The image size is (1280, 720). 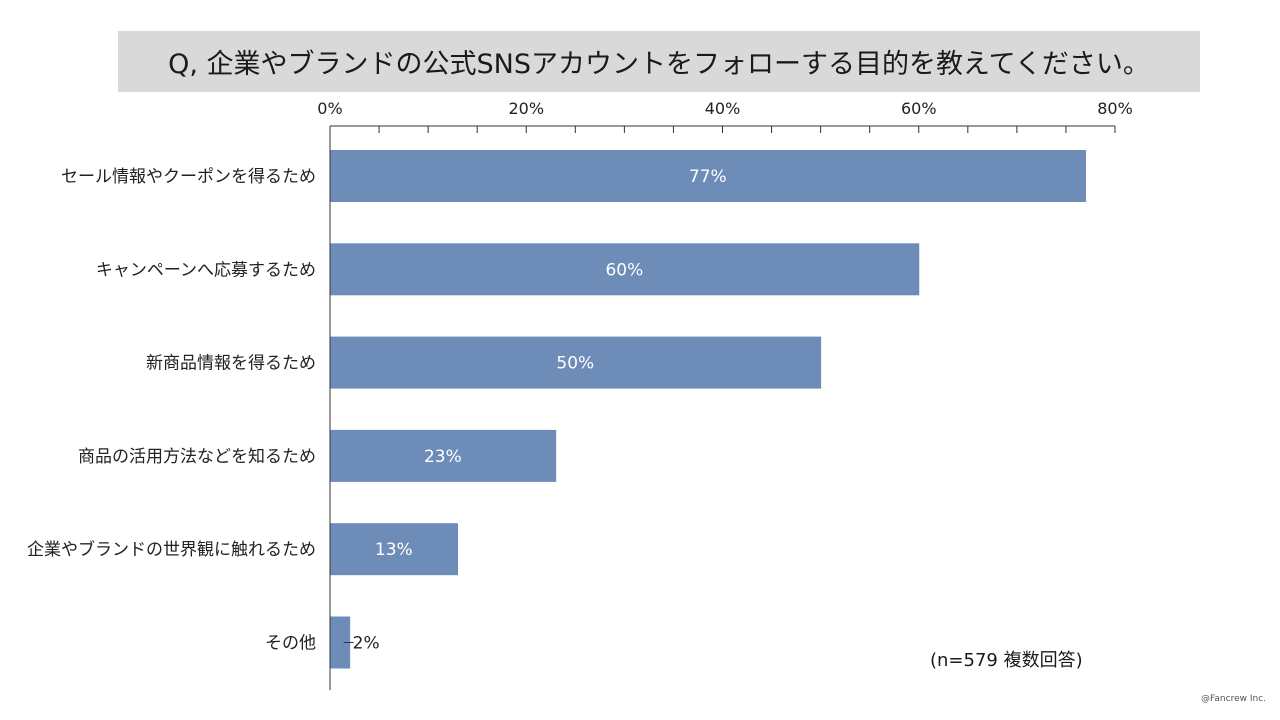 I want to click on chart-title: Q, 企業やブランドの公式SNSアカウントをフォローする目的を教えてください。, so click(x=659, y=61).